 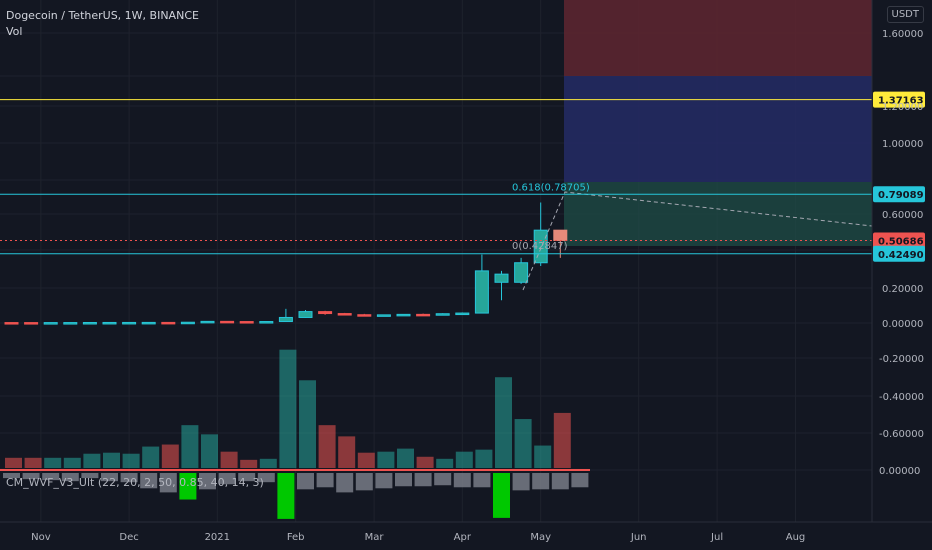 What do you see at coordinates (463, 537) in the screenshot?
I see `time-tick-label: Apr` at bounding box center [463, 537].